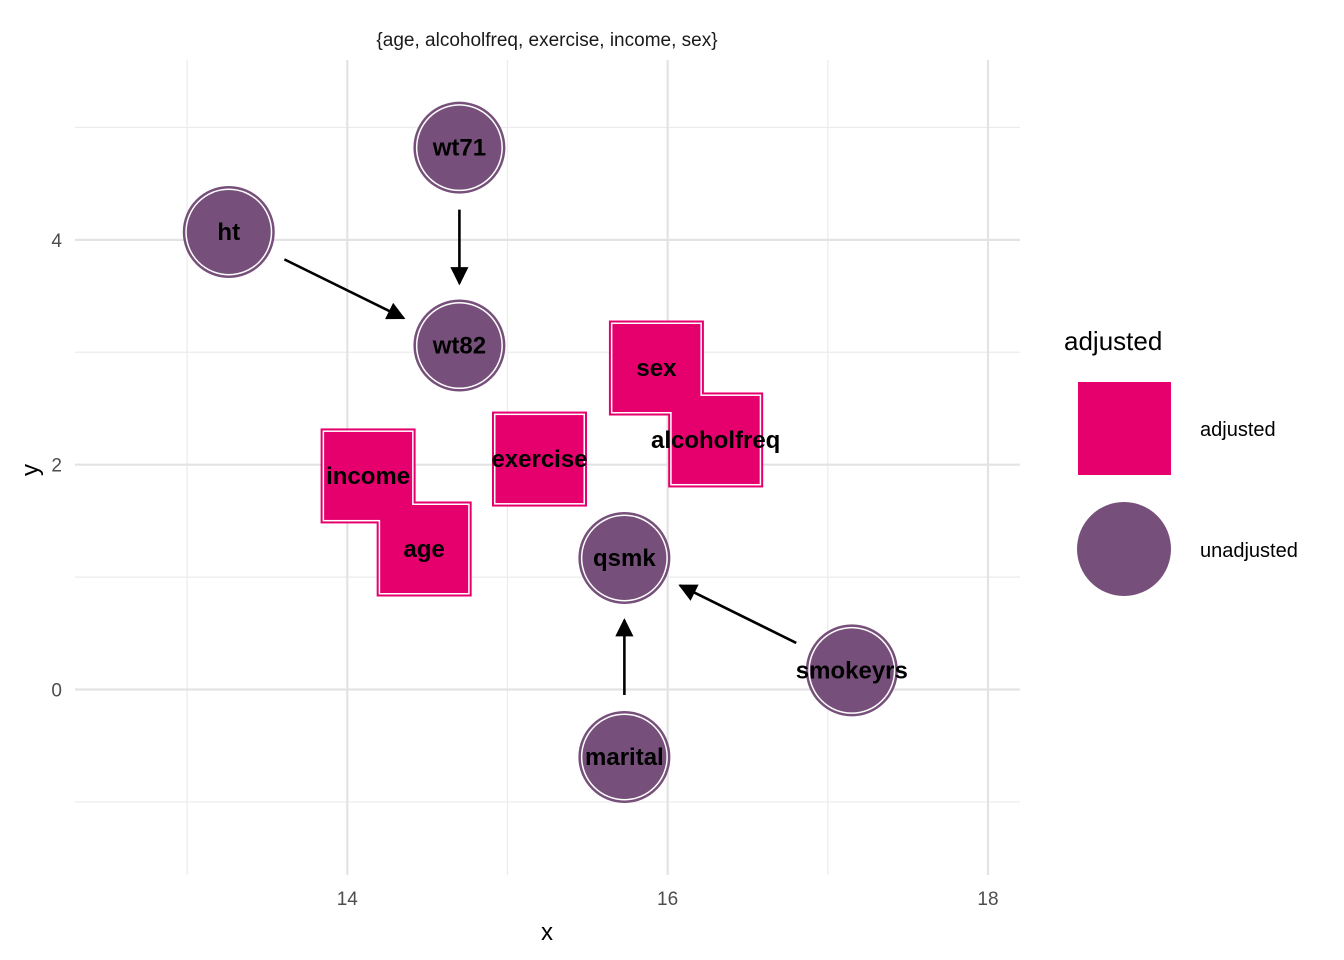 The height and width of the screenshot is (960, 1344). I want to click on x-tick-label: 14, so click(348, 899).